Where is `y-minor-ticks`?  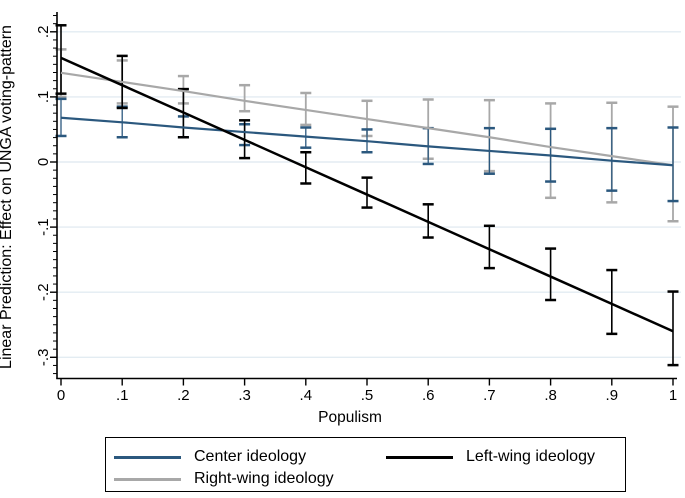 y-minor-ticks is located at coordinates (55, 195).